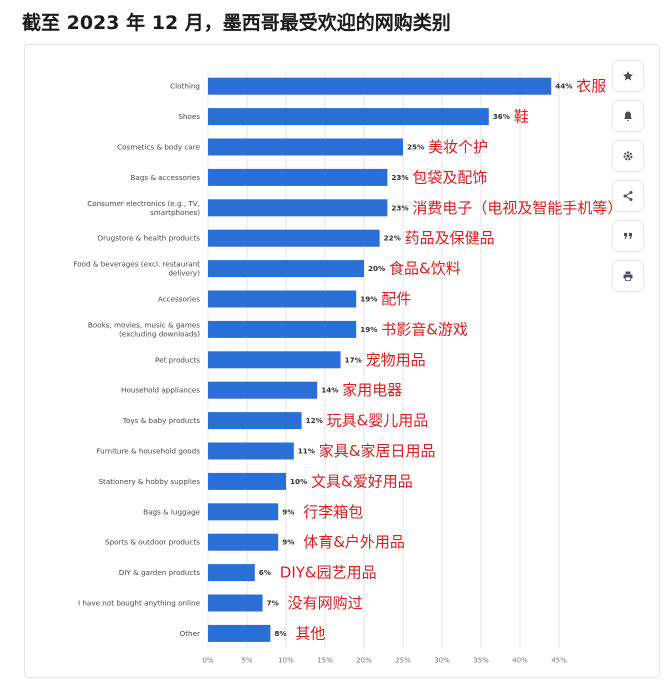 This screenshot has height=684, width=670. Describe the element at coordinates (563, 86) in the screenshot. I see `value-label: 44%` at that location.